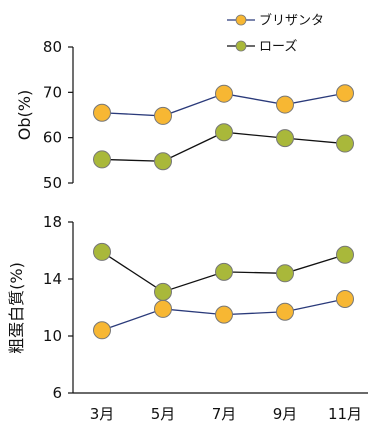  I want to click on cp-y-tick-label: 10, so click(52, 336).